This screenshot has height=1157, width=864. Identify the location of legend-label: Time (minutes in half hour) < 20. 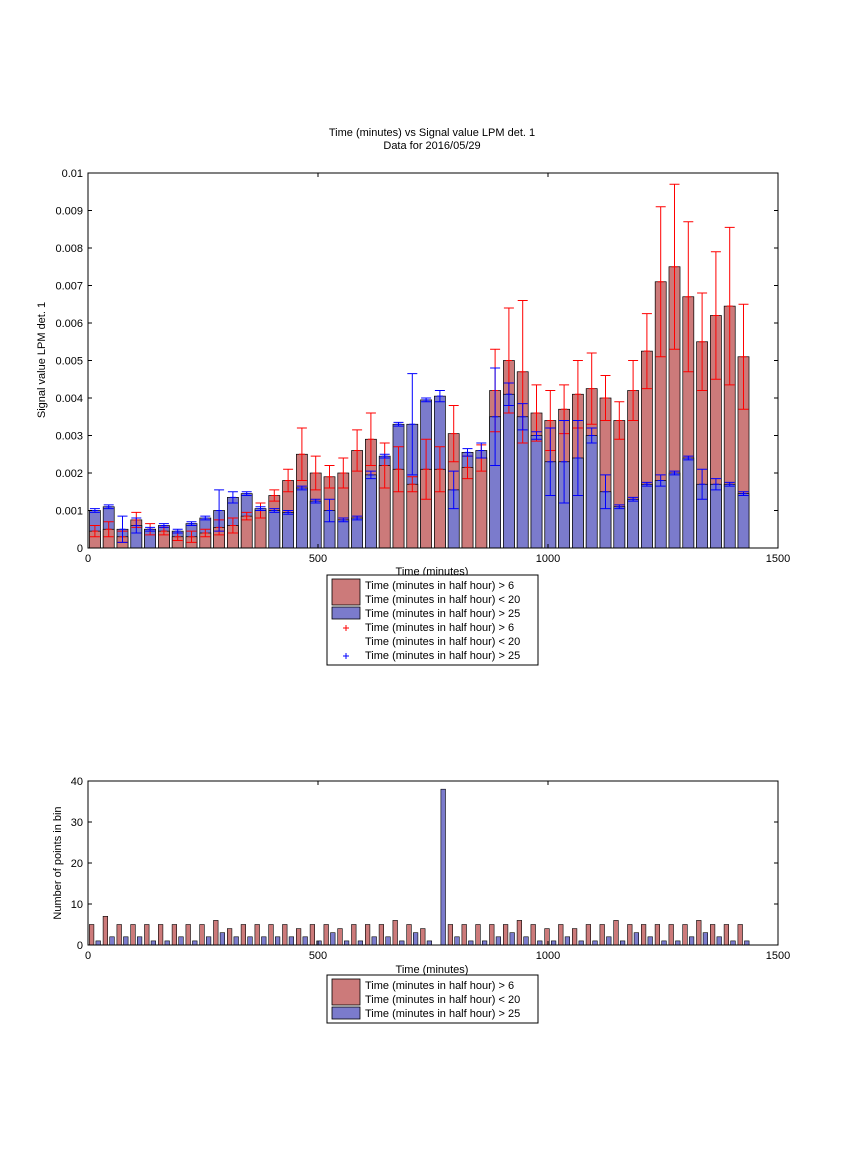
(442, 600).